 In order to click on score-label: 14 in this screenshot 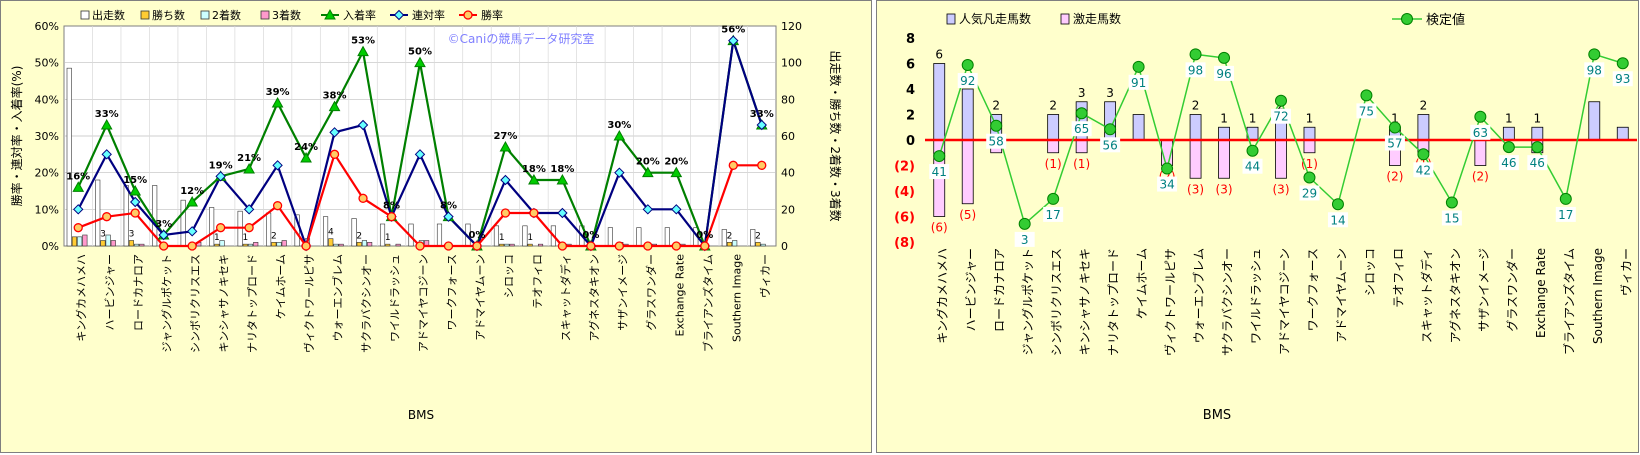, I will do `click(1337, 220)`.